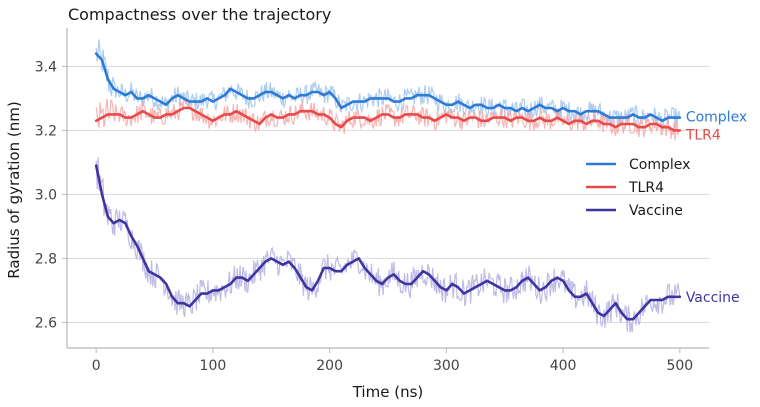  I want to click on x-axis-label: Time (ns), so click(388, 392).